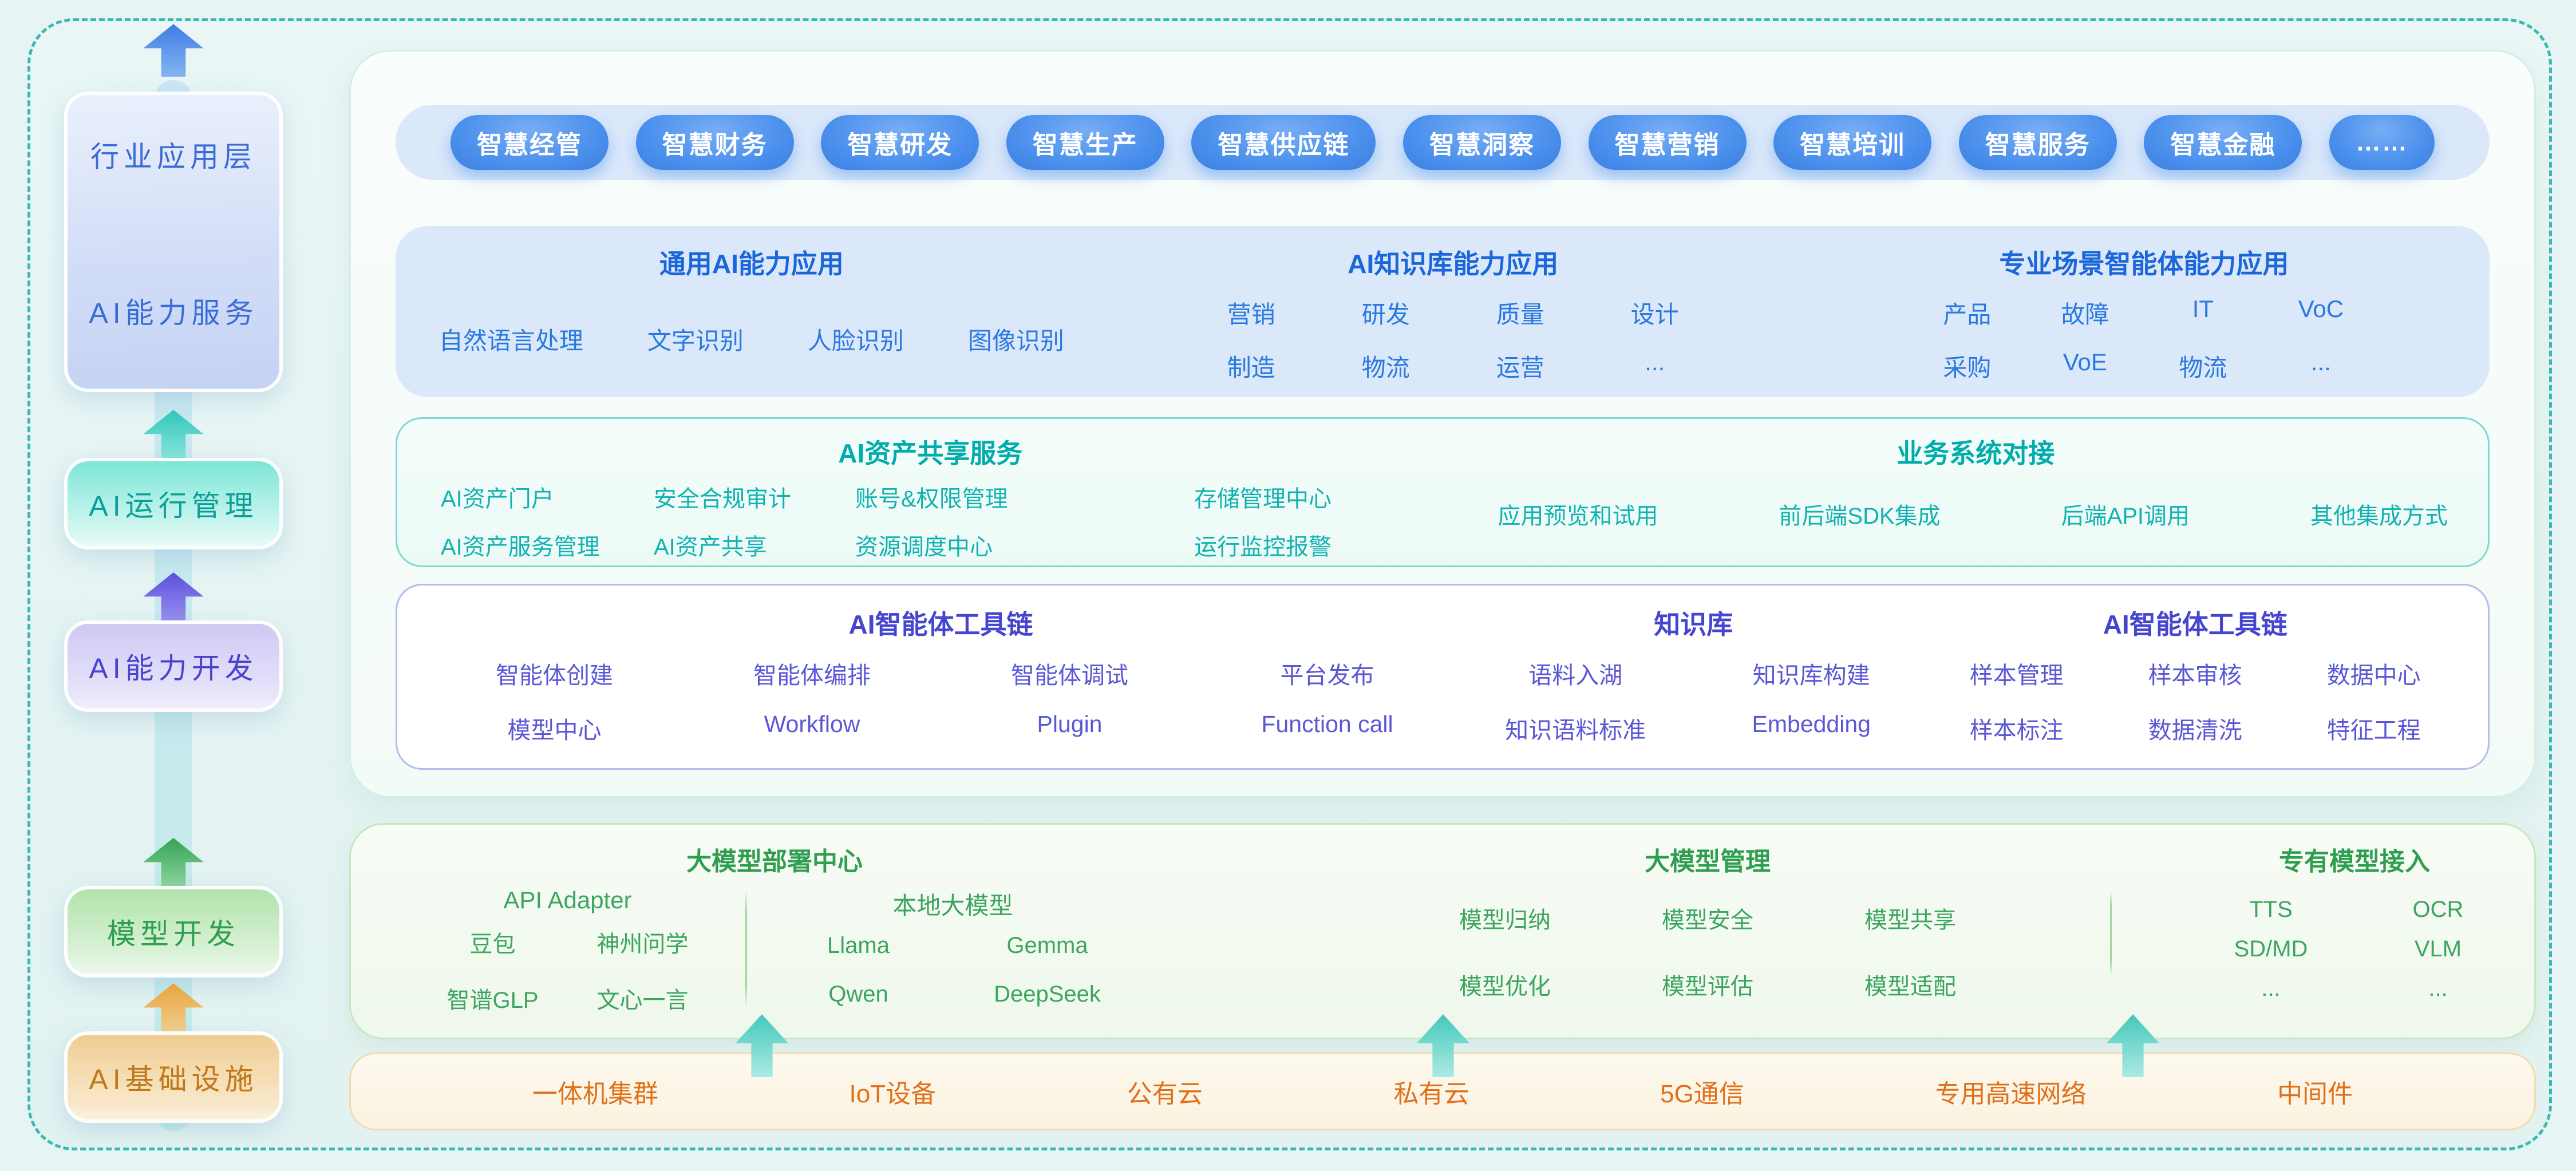  What do you see at coordinates (2438, 909) in the screenshot?
I see `model-item: OCR` at bounding box center [2438, 909].